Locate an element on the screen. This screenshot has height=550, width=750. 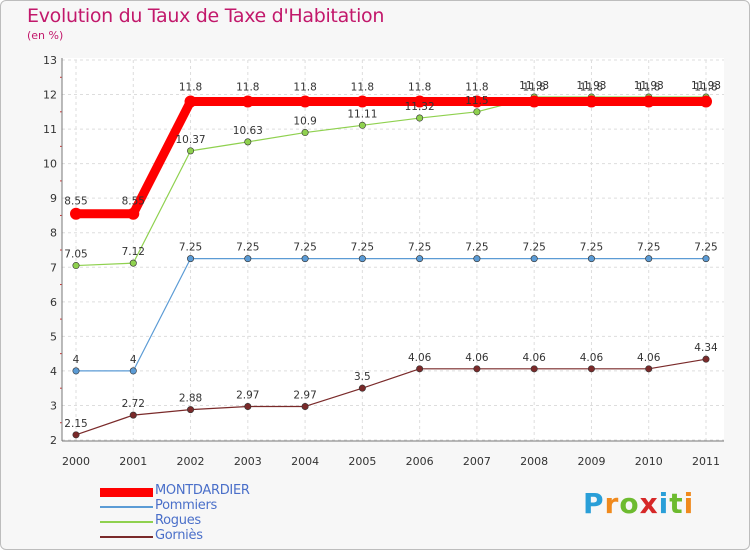
logo-letter: o is located at coordinates (629, 503).